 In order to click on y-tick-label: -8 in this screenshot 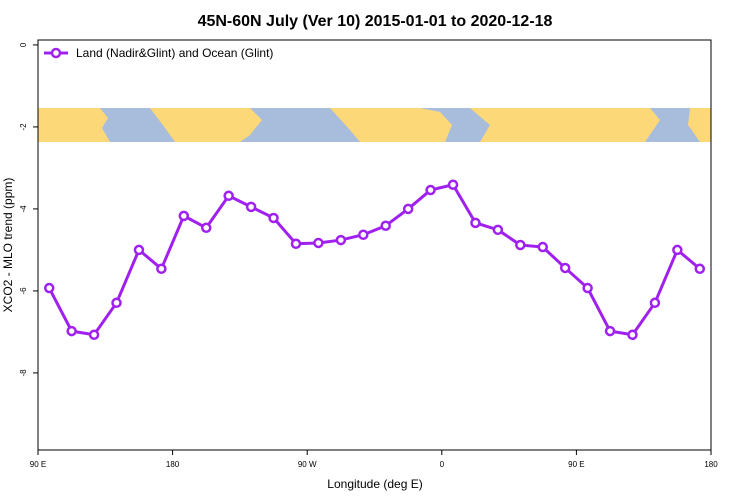, I will do `click(23, 373)`.